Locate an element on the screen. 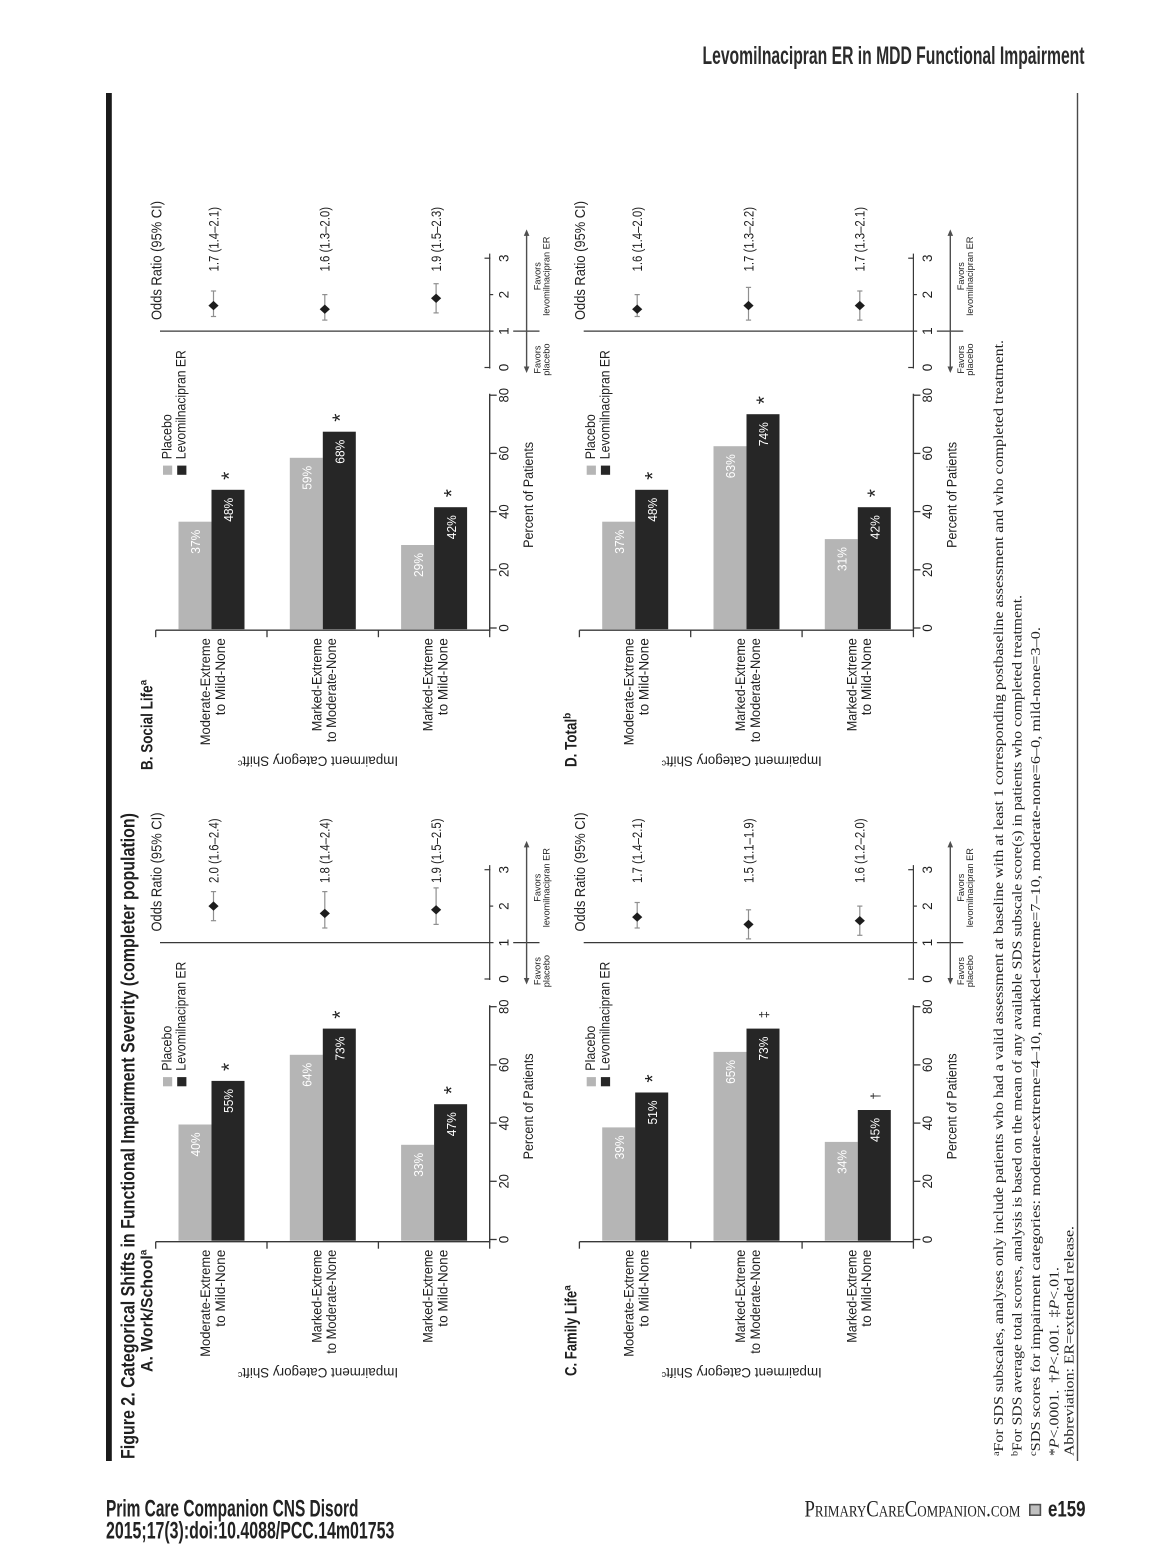 This screenshot has height=1566, width=1170. svg-text: 39% is located at coordinates (619, 1147).